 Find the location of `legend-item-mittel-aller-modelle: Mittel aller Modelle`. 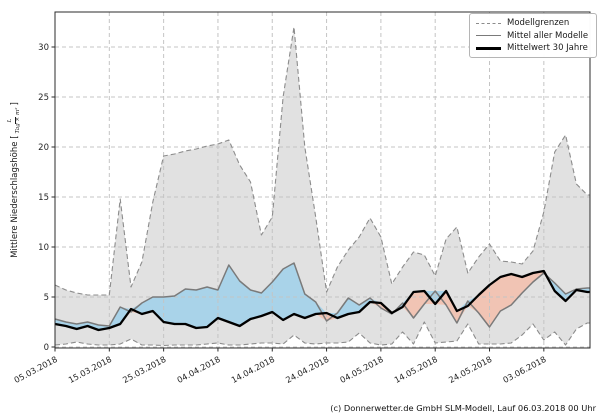

legend-item-mittel-aller-modelle: Mittel aller Modelle is located at coordinates (532, 36).